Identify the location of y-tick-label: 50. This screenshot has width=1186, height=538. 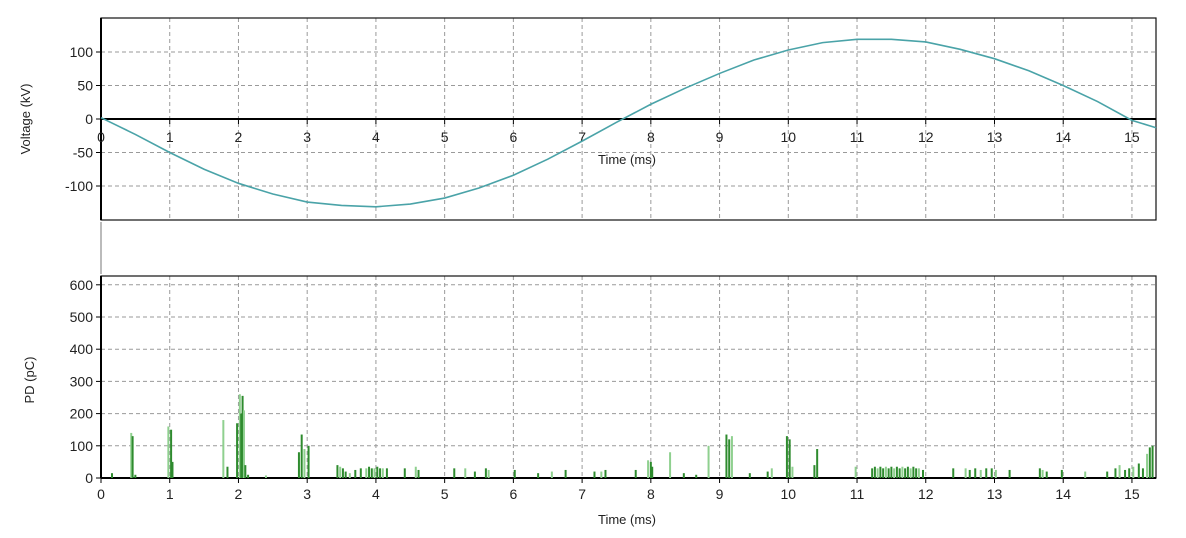
(85, 86).